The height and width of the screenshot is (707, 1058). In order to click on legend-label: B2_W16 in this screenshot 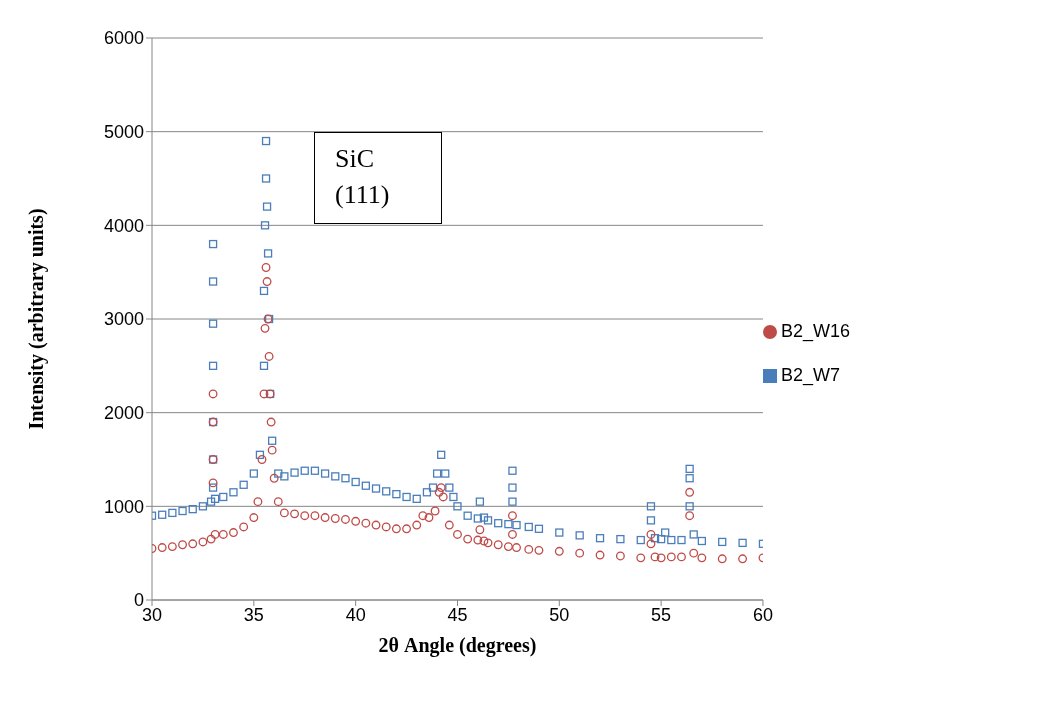, I will do `click(815, 331)`.